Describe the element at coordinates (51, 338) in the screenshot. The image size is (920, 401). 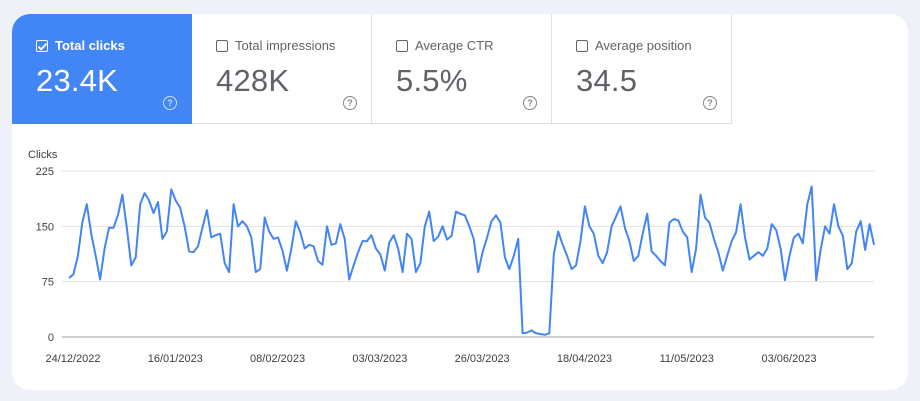
I see `y-tick-label: 0` at that location.